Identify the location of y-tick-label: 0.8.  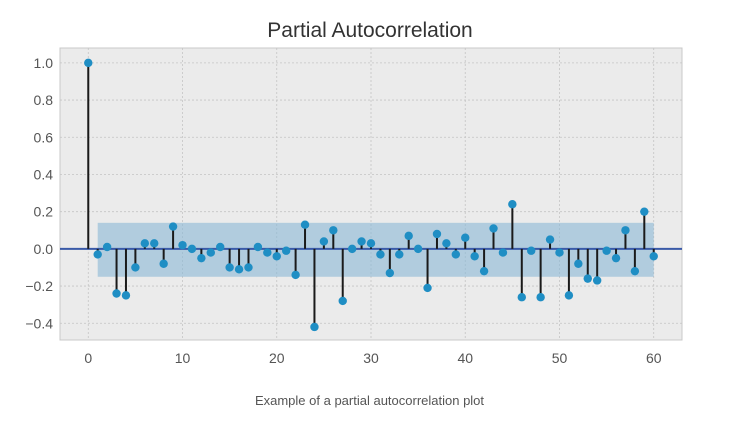
(44, 100).